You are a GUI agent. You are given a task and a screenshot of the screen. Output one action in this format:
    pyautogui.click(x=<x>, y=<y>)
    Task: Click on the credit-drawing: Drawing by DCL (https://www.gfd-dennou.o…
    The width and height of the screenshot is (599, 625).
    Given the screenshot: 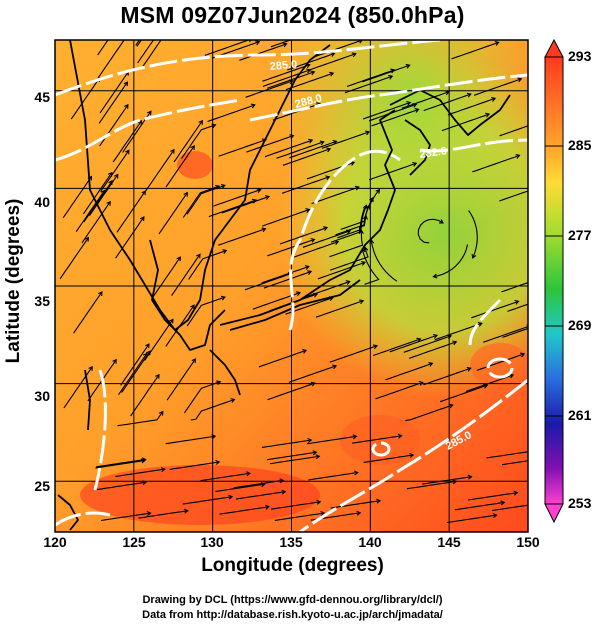 What is the action you would take?
    pyautogui.click(x=292, y=600)
    